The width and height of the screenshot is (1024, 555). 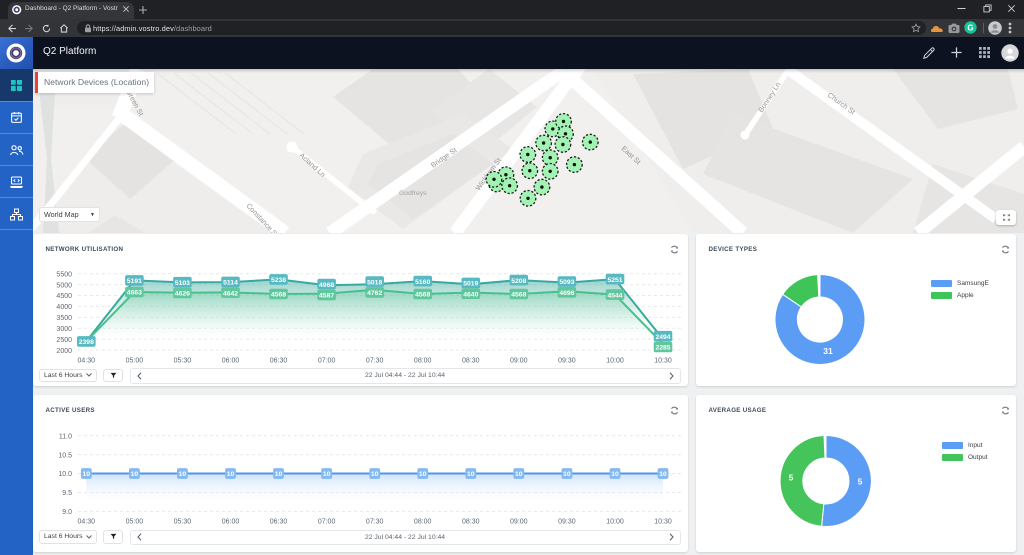 I want to click on svg-text: 4762, so click(x=374, y=293).